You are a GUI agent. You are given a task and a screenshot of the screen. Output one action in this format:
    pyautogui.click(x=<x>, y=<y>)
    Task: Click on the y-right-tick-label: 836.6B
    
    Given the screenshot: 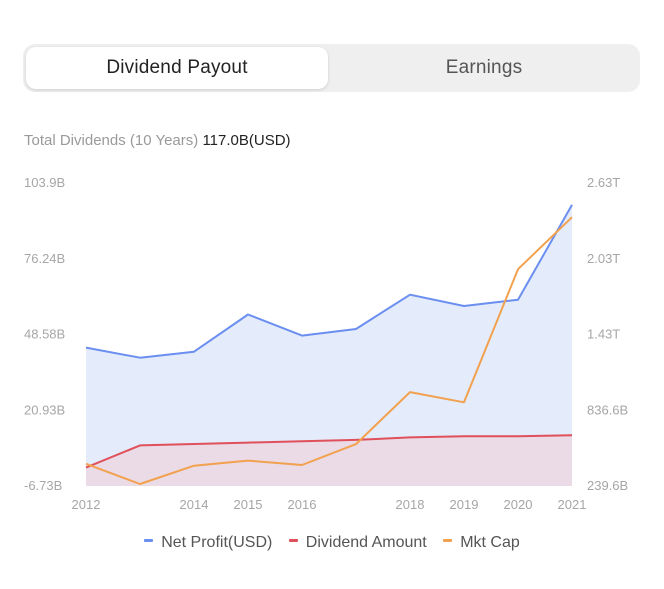 What is the action you would take?
    pyautogui.click(x=607, y=409)
    